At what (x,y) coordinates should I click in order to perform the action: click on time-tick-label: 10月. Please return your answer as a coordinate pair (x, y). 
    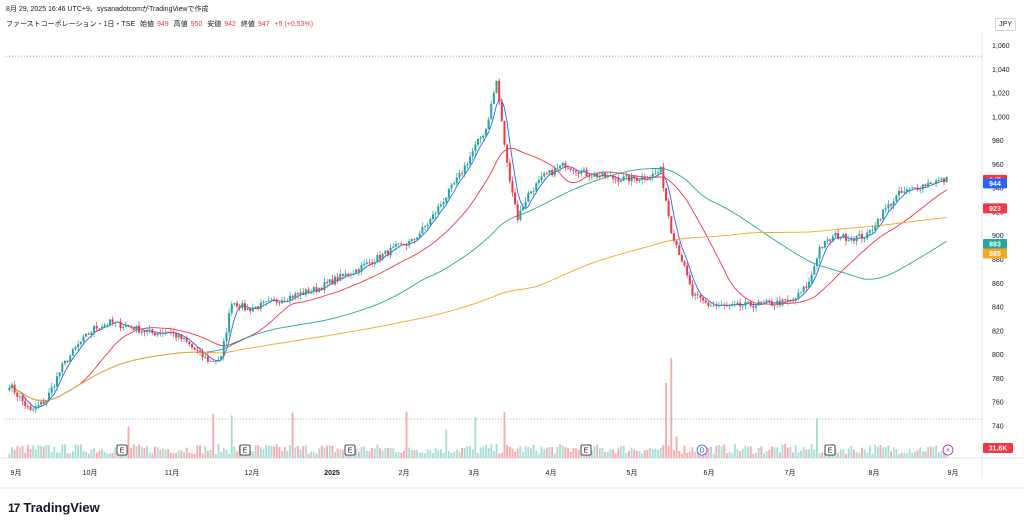
    Looking at the image, I should click on (90, 473).